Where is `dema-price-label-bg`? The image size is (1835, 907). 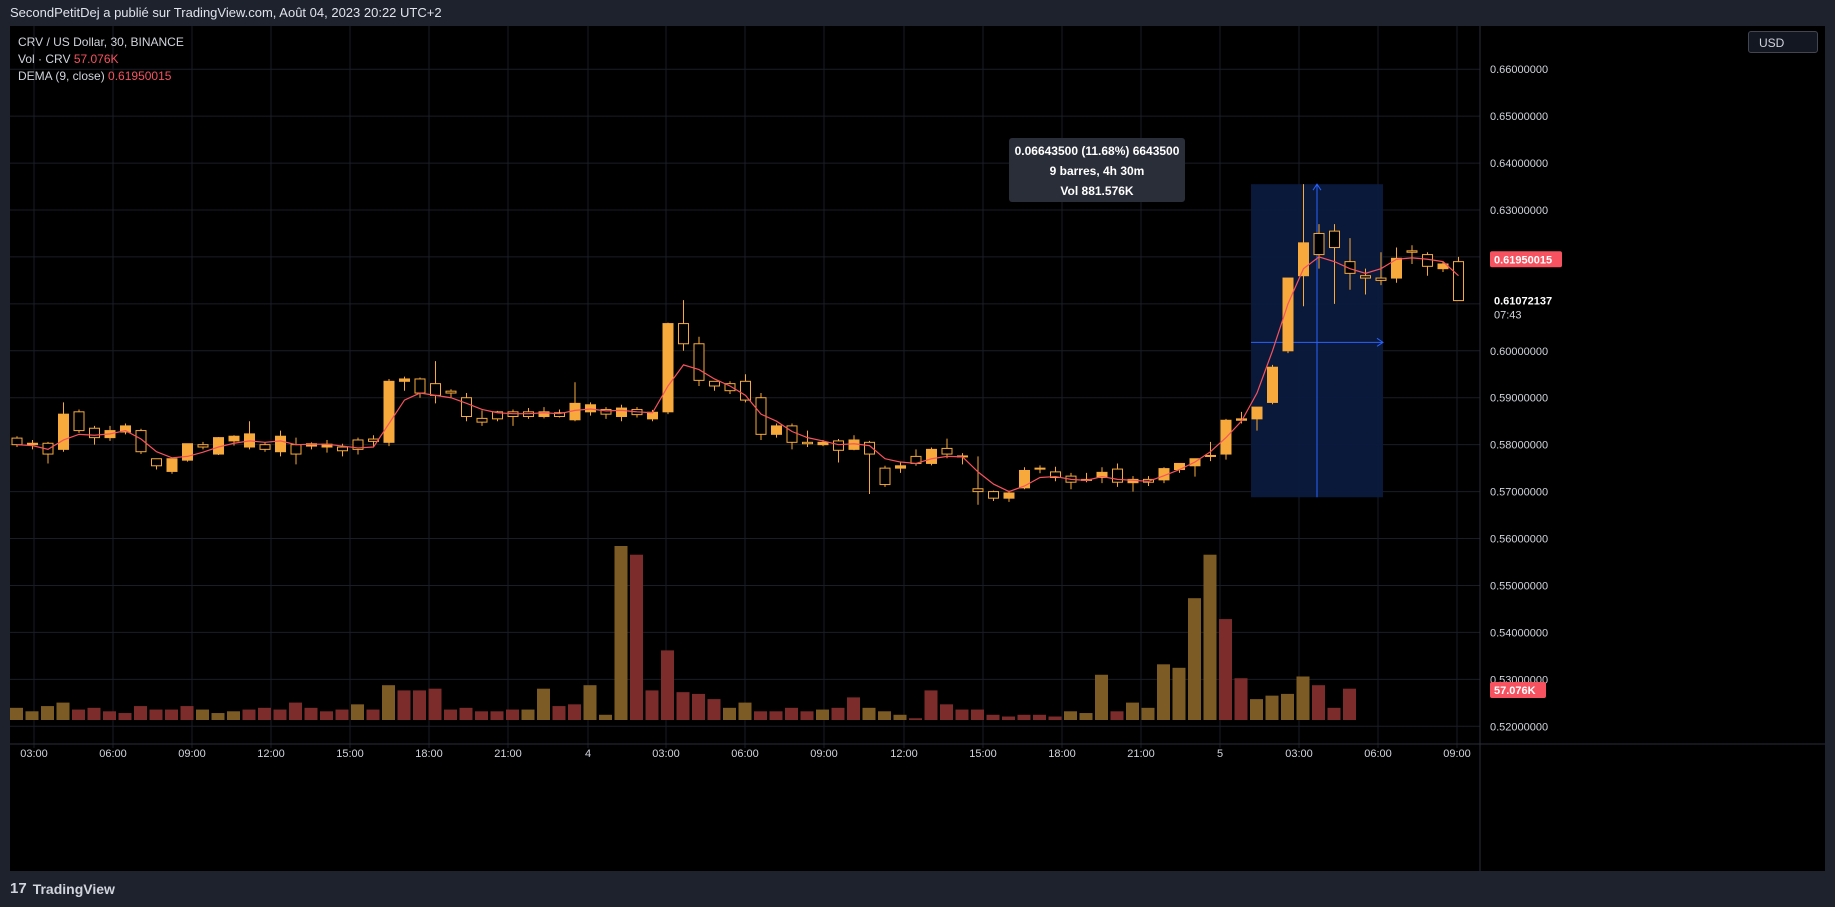 dema-price-label-bg is located at coordinates (1526, 259).